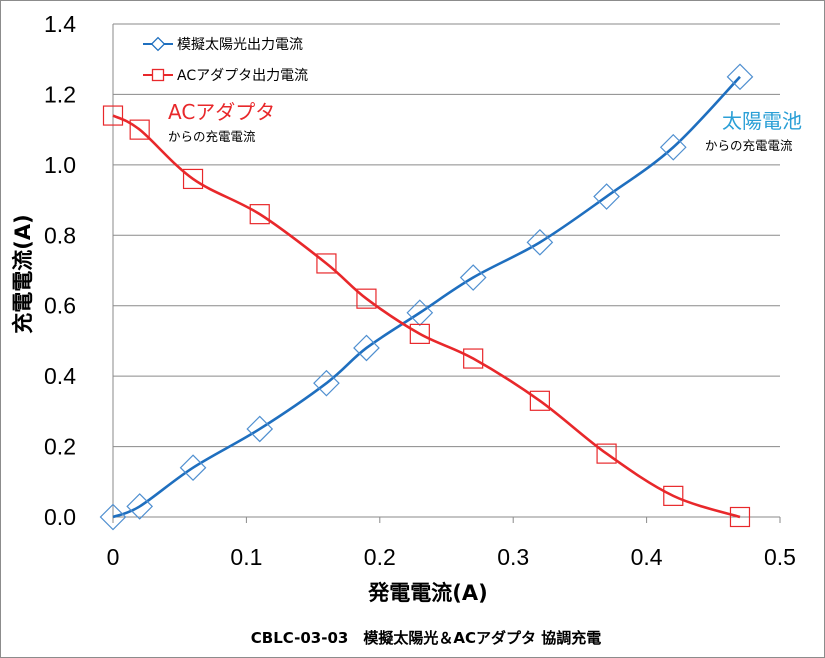  What do you see at coordinates (113, 557) in the screenshot?
I see `x-tick-label: 0` at bounding box center [113, 557].